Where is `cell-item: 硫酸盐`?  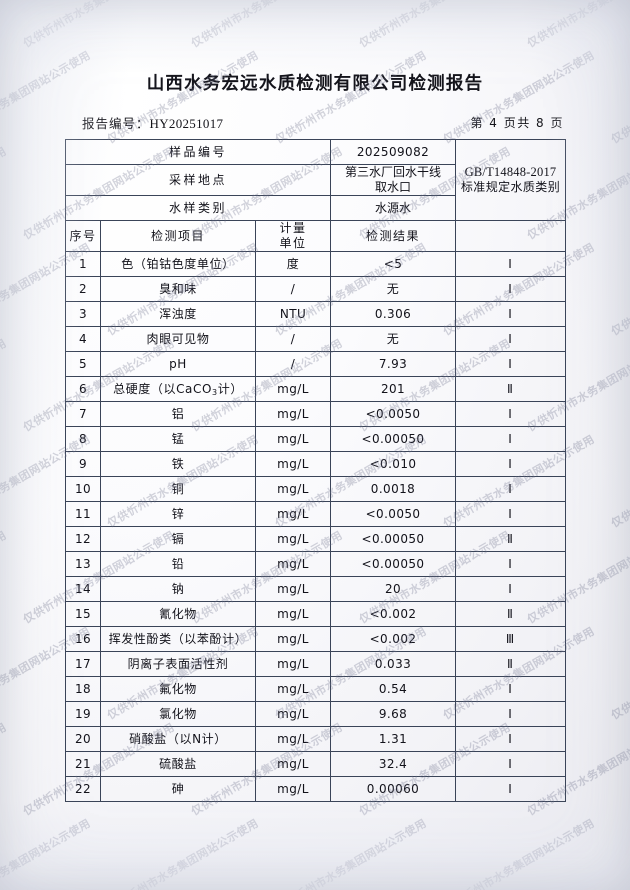
cell-item: 硫酸盐 is located at coordinates (178, 764).